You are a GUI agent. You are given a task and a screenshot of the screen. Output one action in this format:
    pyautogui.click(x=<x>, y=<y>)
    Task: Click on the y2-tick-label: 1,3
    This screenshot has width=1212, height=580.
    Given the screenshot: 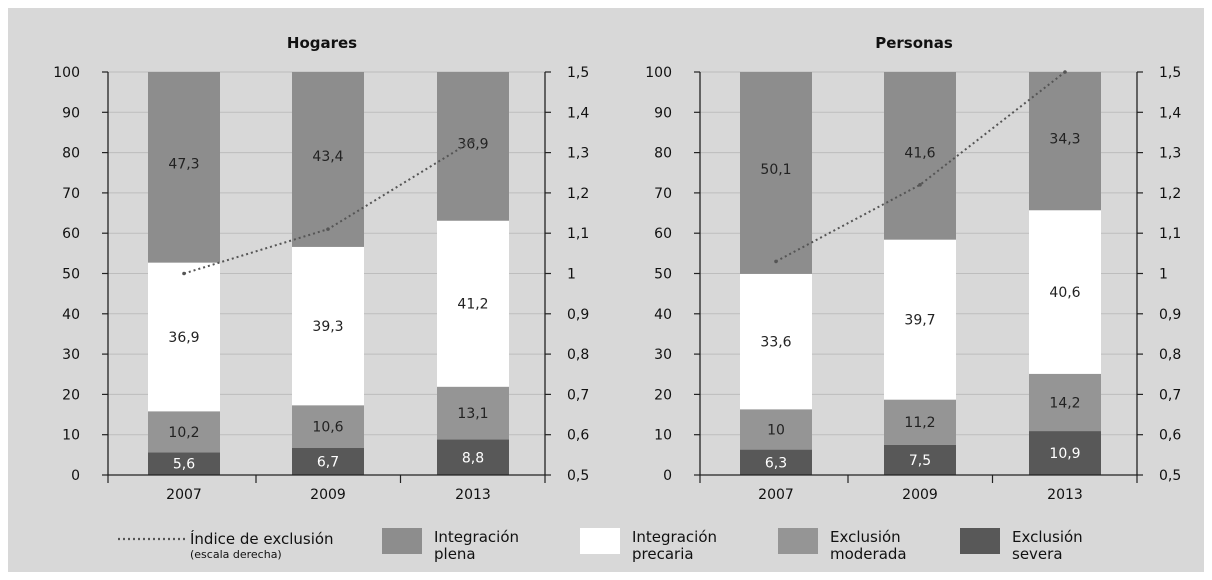 What is the action you would take?
    pyautogui.click(x=578, y=154)
    